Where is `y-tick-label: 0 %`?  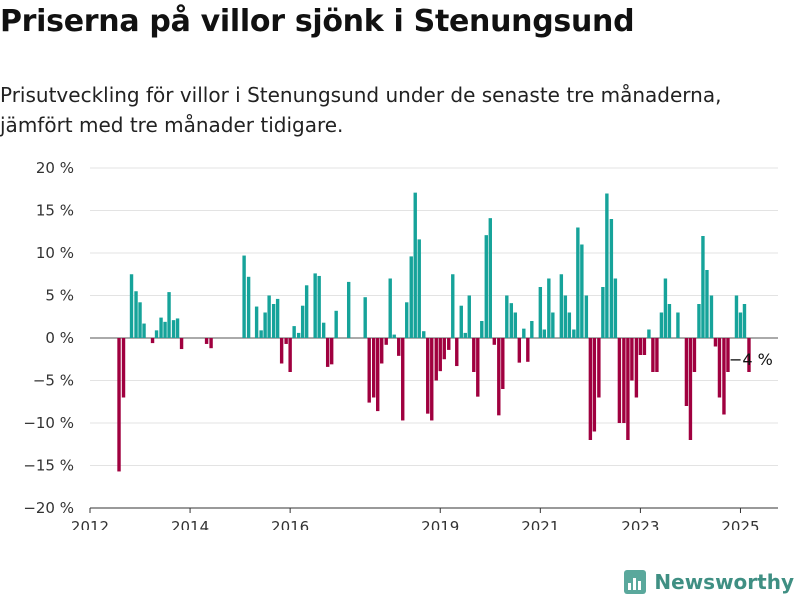 y-tick-label: 0 % is located at coordinates (59, 338).